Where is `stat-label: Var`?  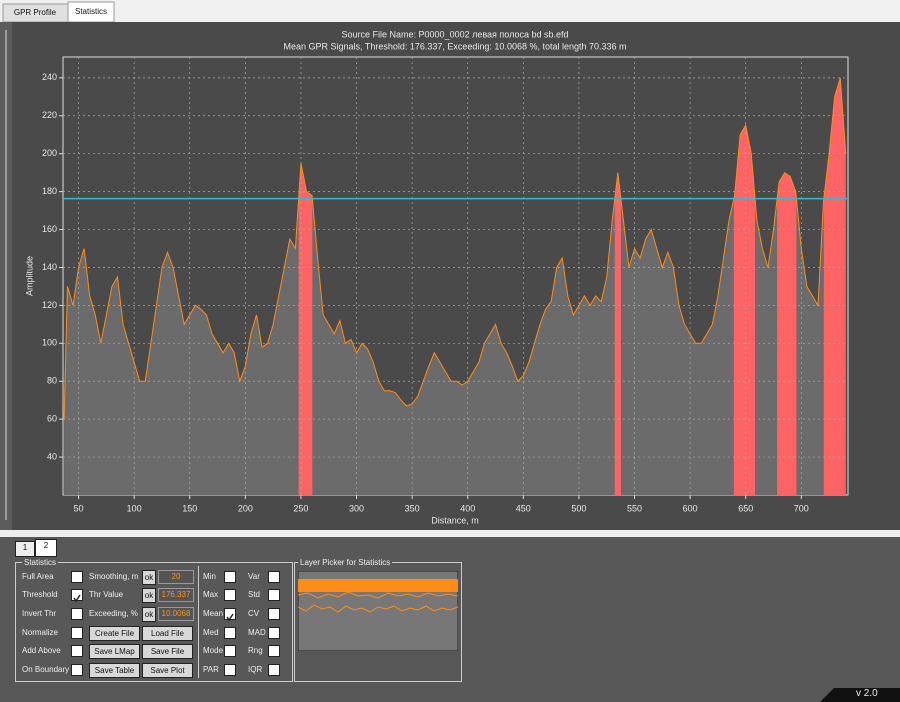 stat-label: Var is located at coordinates (254, 576).